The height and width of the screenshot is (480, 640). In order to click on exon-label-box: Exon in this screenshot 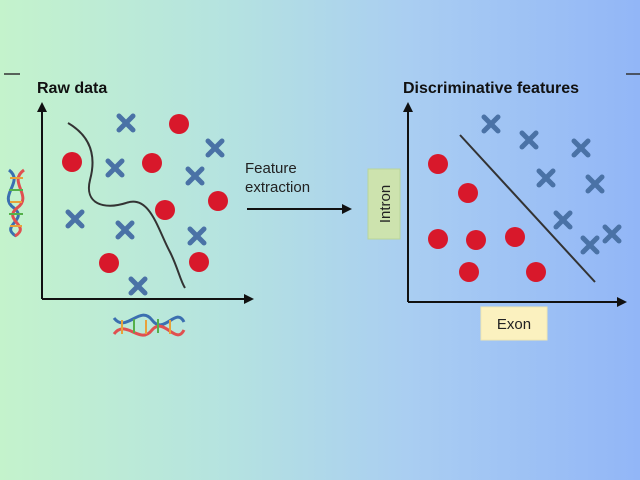, I will do `click(514, 323)`.